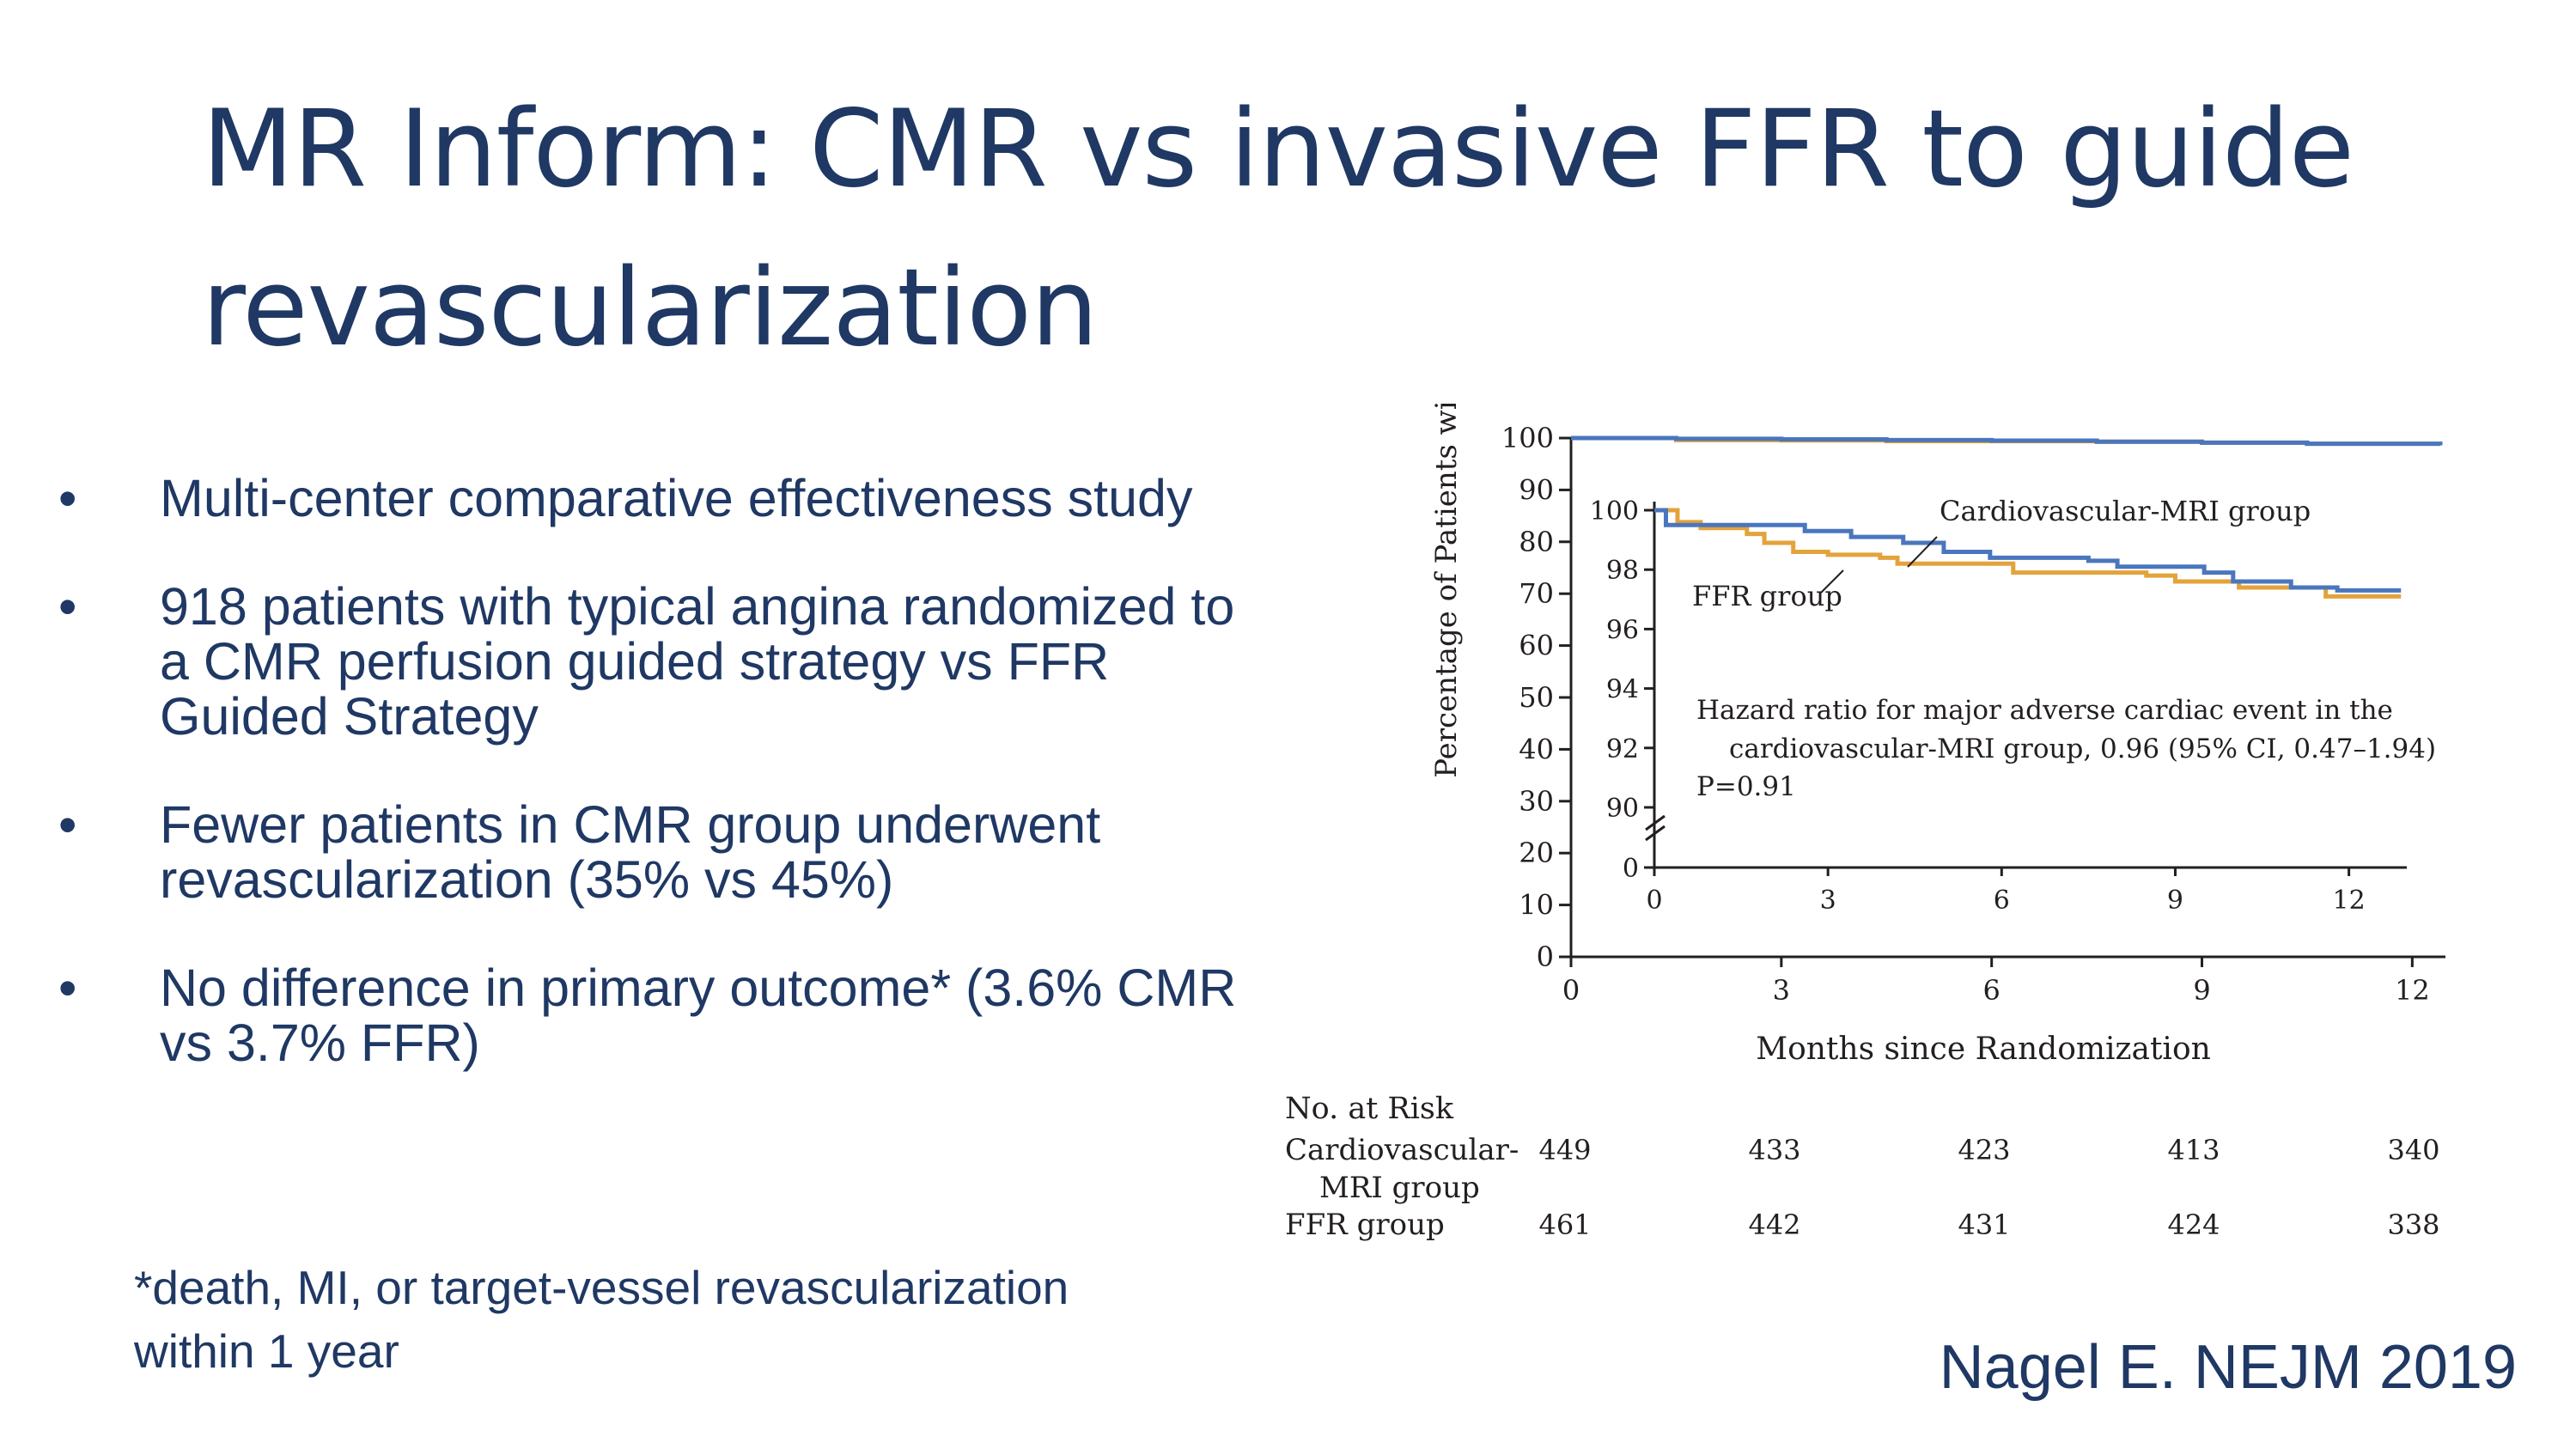 The height and width of the screenshot is (1449, 2576). What do you see at coordinates (650, 308) in the screenshot?
I see `slide-title-line-2: revascularization` at bounding box center [650, 308].